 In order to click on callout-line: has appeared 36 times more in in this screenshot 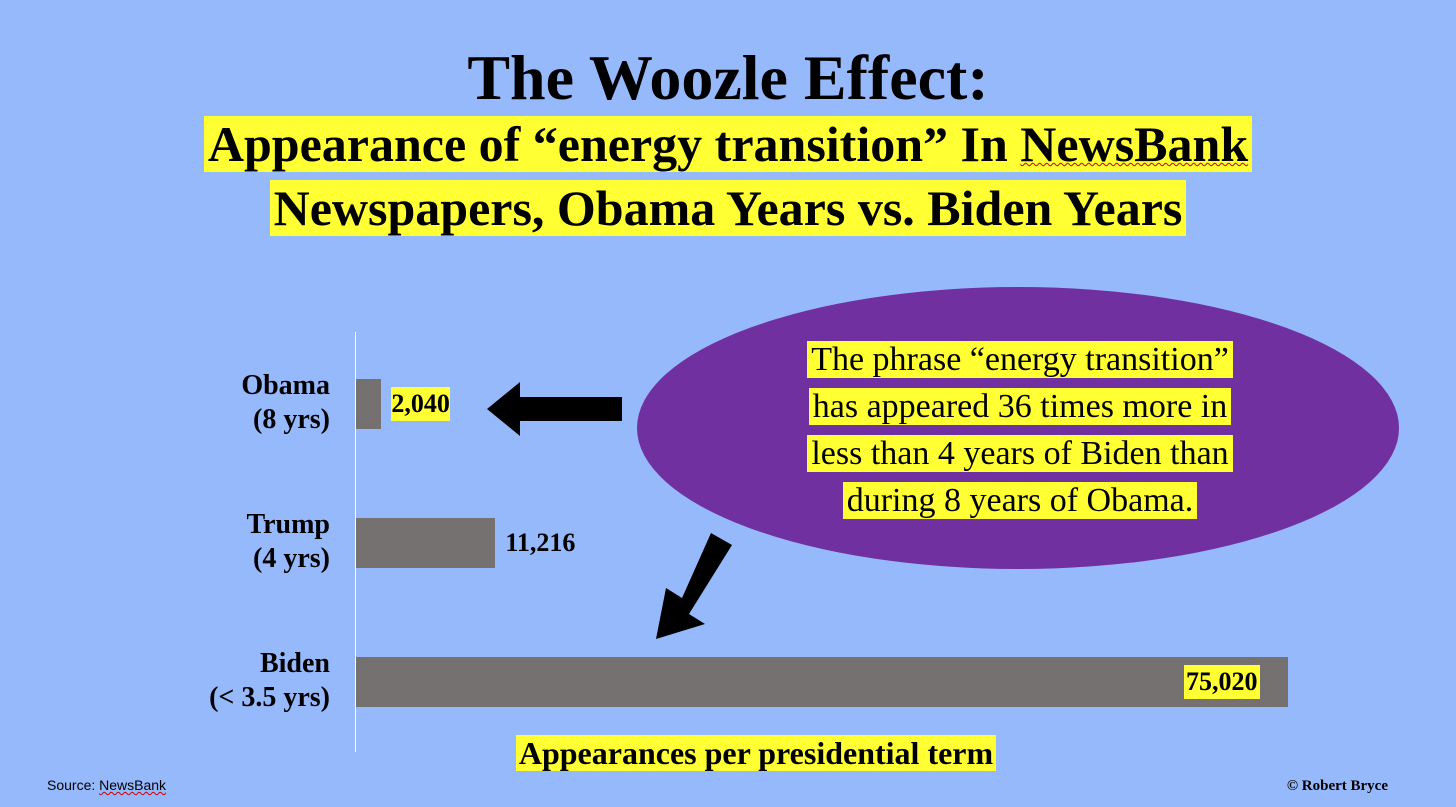, I will do `click(1020, 406)`.